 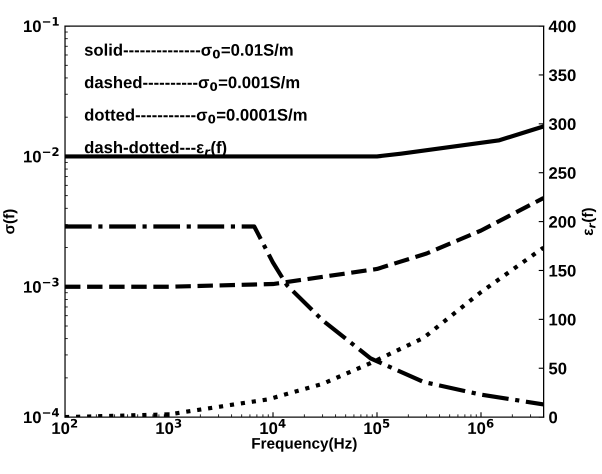 I want to click on y-tick-label: 10$^{−1}$, so click(x=41, y=24).